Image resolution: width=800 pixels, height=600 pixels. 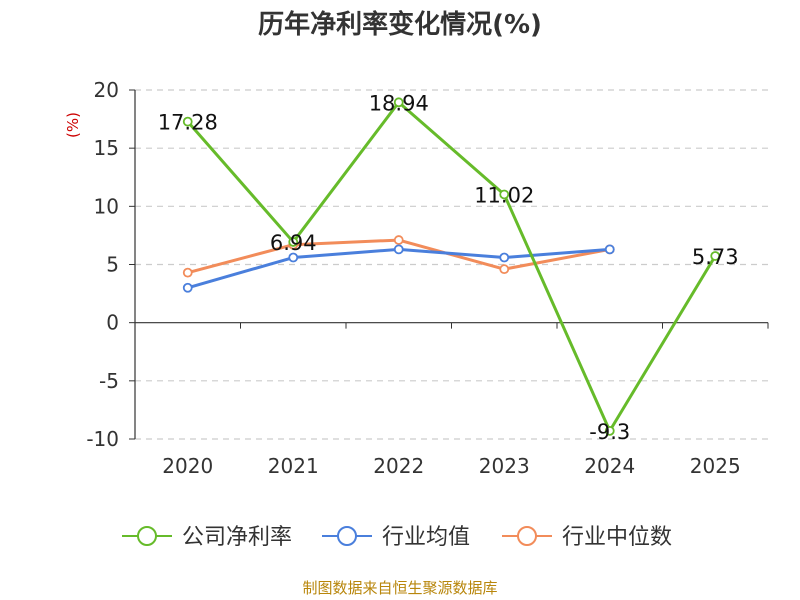 What do you see at coordinates (109, 381) in the screenshot?
I see `y-tick-label: -5` at bounding box center [109, 381].